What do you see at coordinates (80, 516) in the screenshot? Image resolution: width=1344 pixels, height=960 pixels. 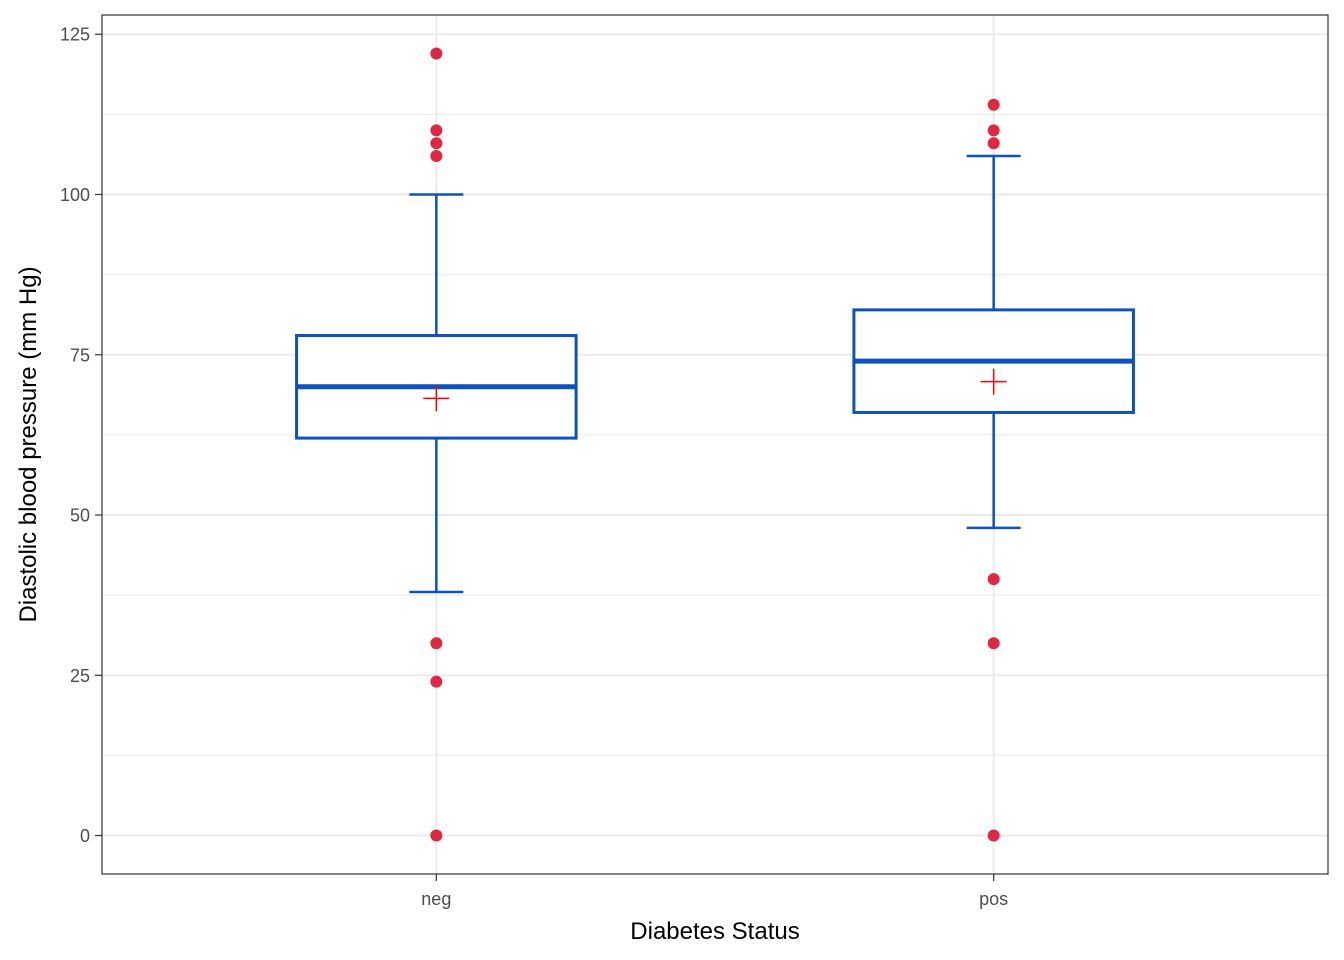 I see `y-tick-label: 50` at bounding box center [80, 516].